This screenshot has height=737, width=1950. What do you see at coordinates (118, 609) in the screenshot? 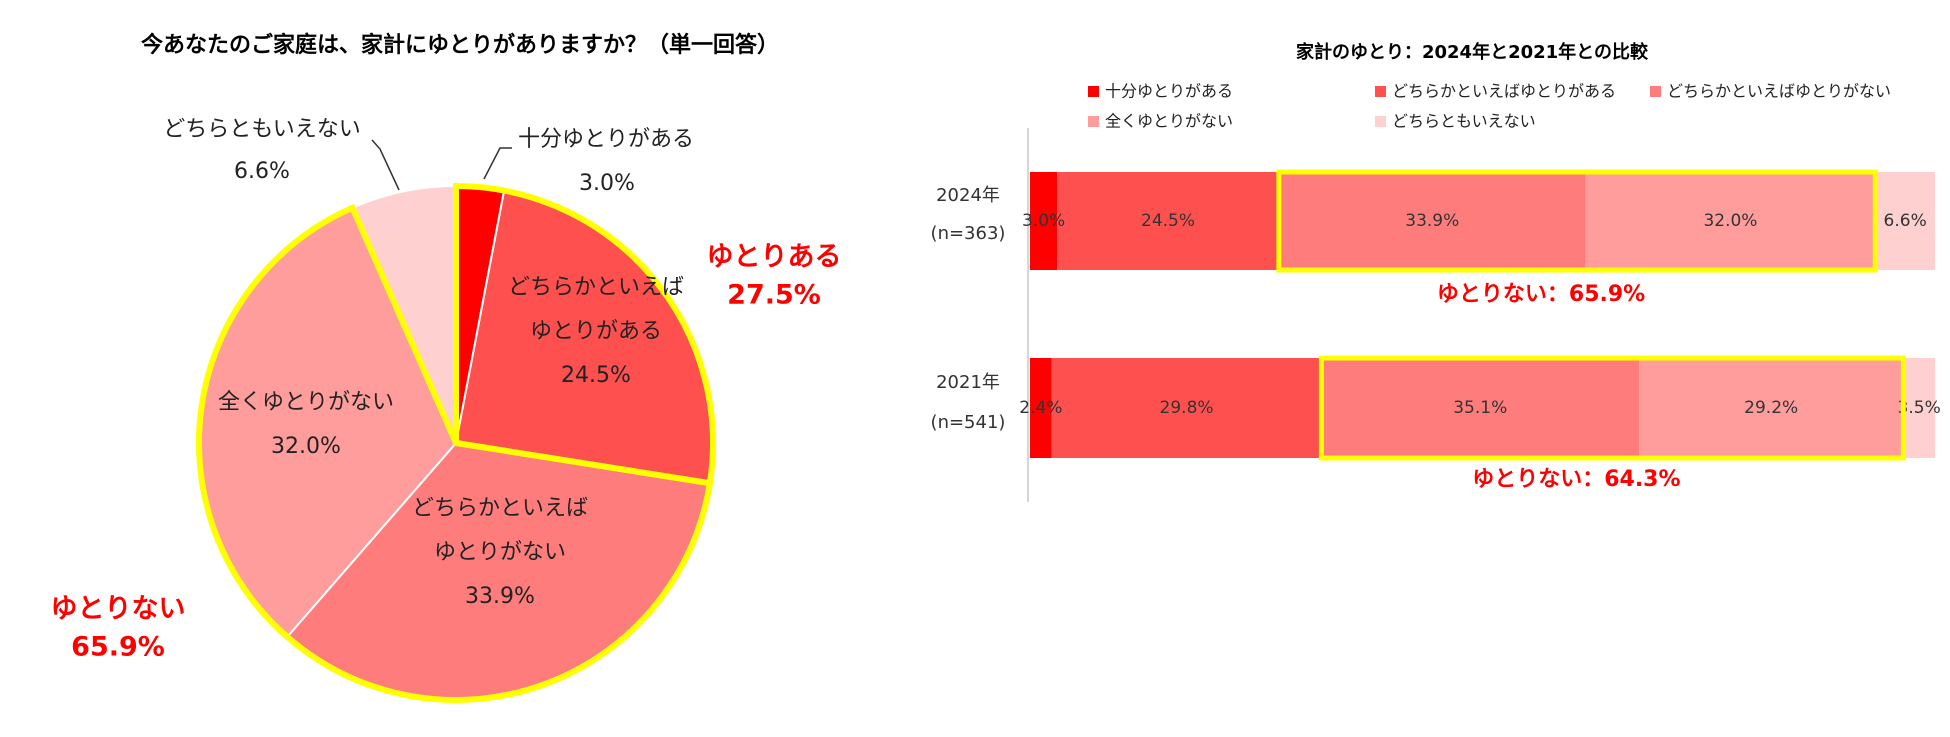
I see `pie-group-annotation-label: ゆとりない` at bounding box center [118, 609].